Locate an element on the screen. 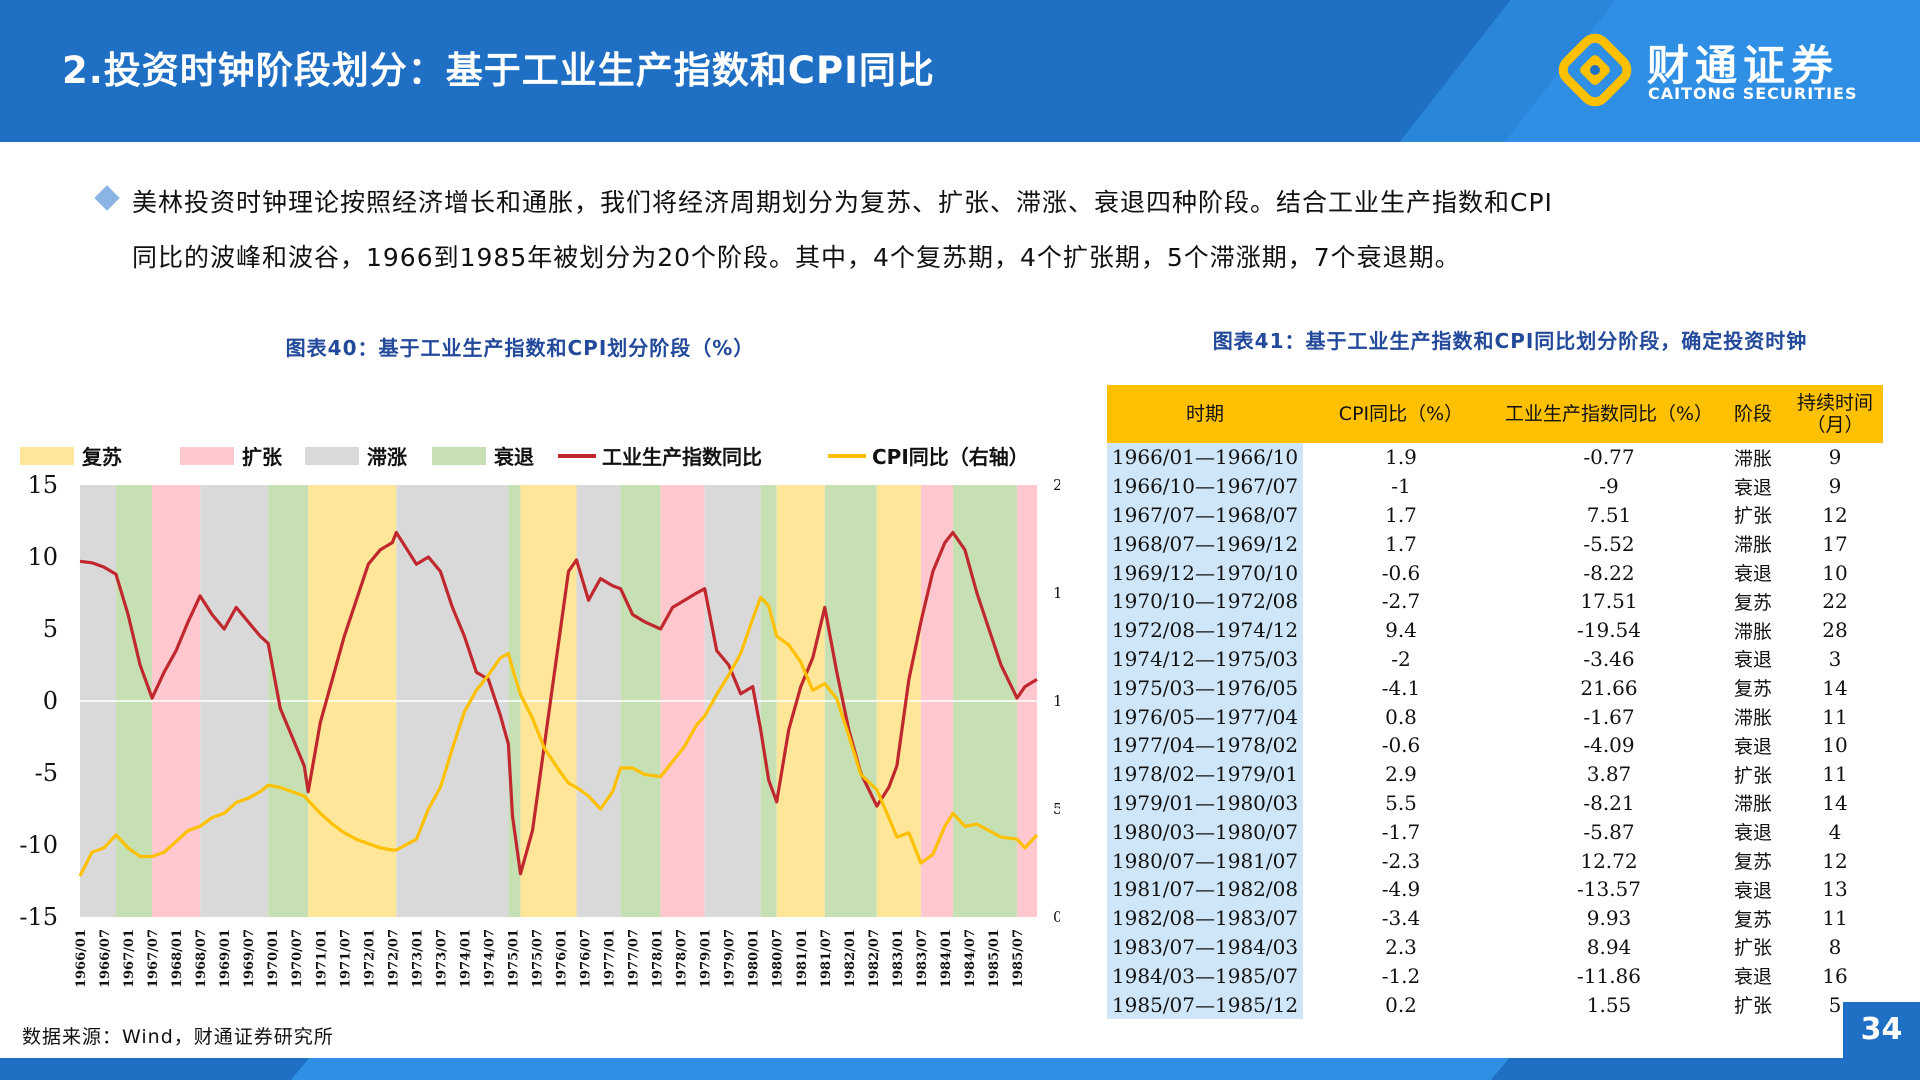 The height and width of the screenshot is (1080, 1920). ip-cell: -9 is located at coordinates (1609, 486).